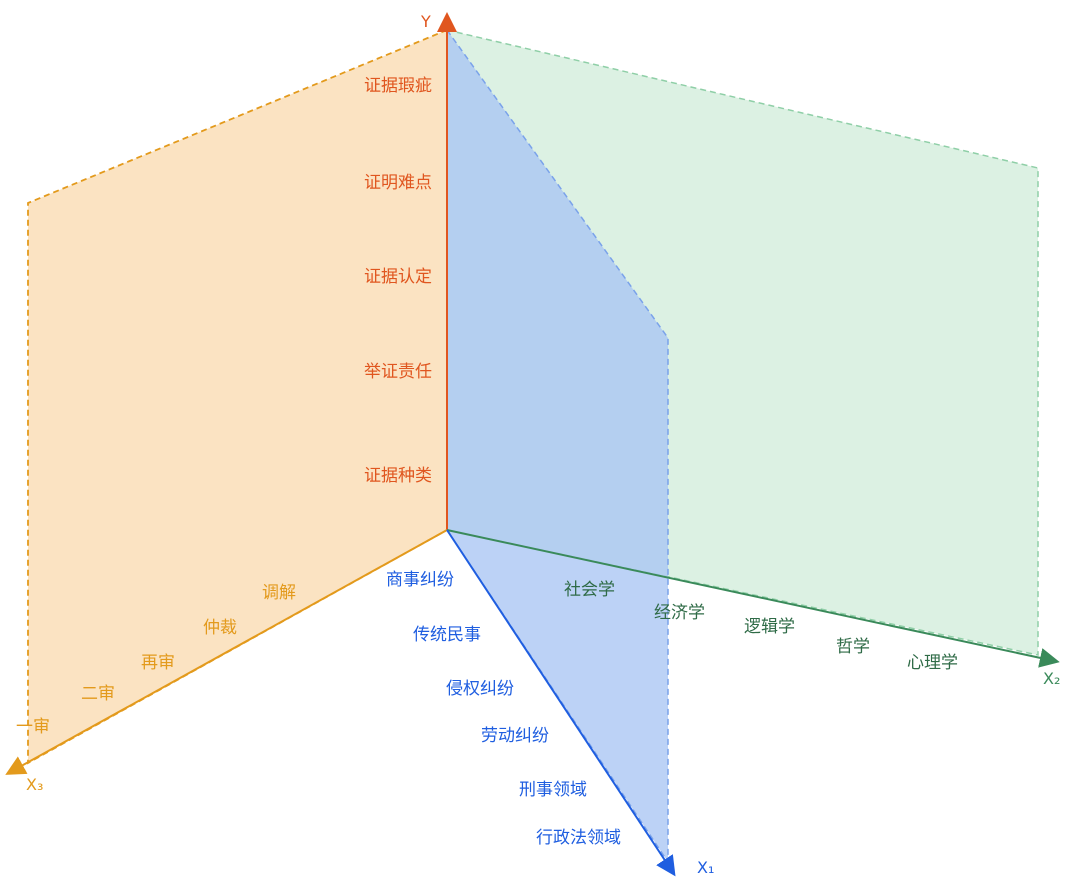 This screenshot has height=892, width=1080. I want to click on y-item-label: 证据认定, so click(398, 277).